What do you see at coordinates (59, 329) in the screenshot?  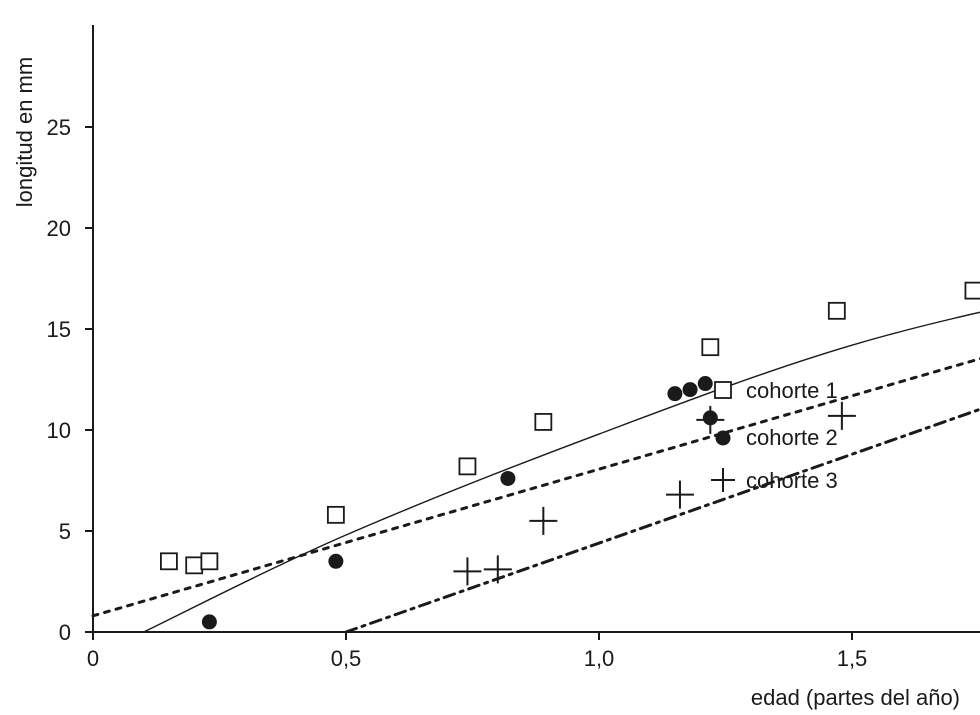 I see `y-tick-label: 15` at bounding box center [59, 329].